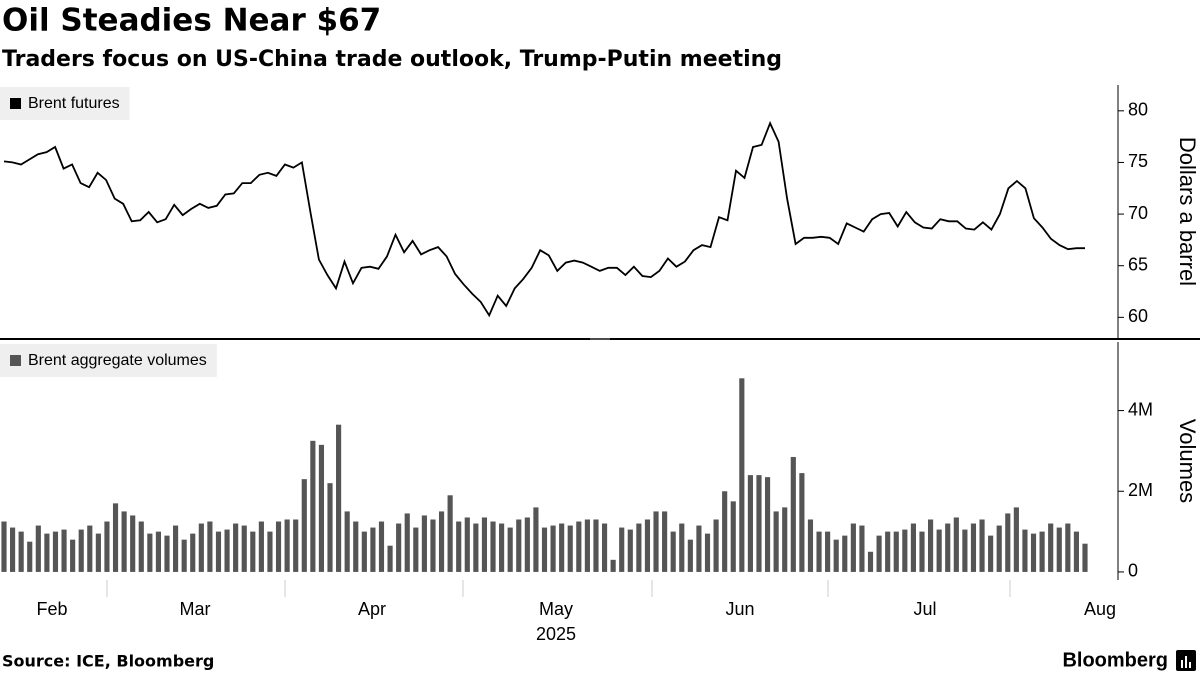 This screenshot has width=1200, height=680. What do you see at coordinates (739, 609) in the screenshot?
I see `x-tick-label: Jun` at bounding box center [739, 609].